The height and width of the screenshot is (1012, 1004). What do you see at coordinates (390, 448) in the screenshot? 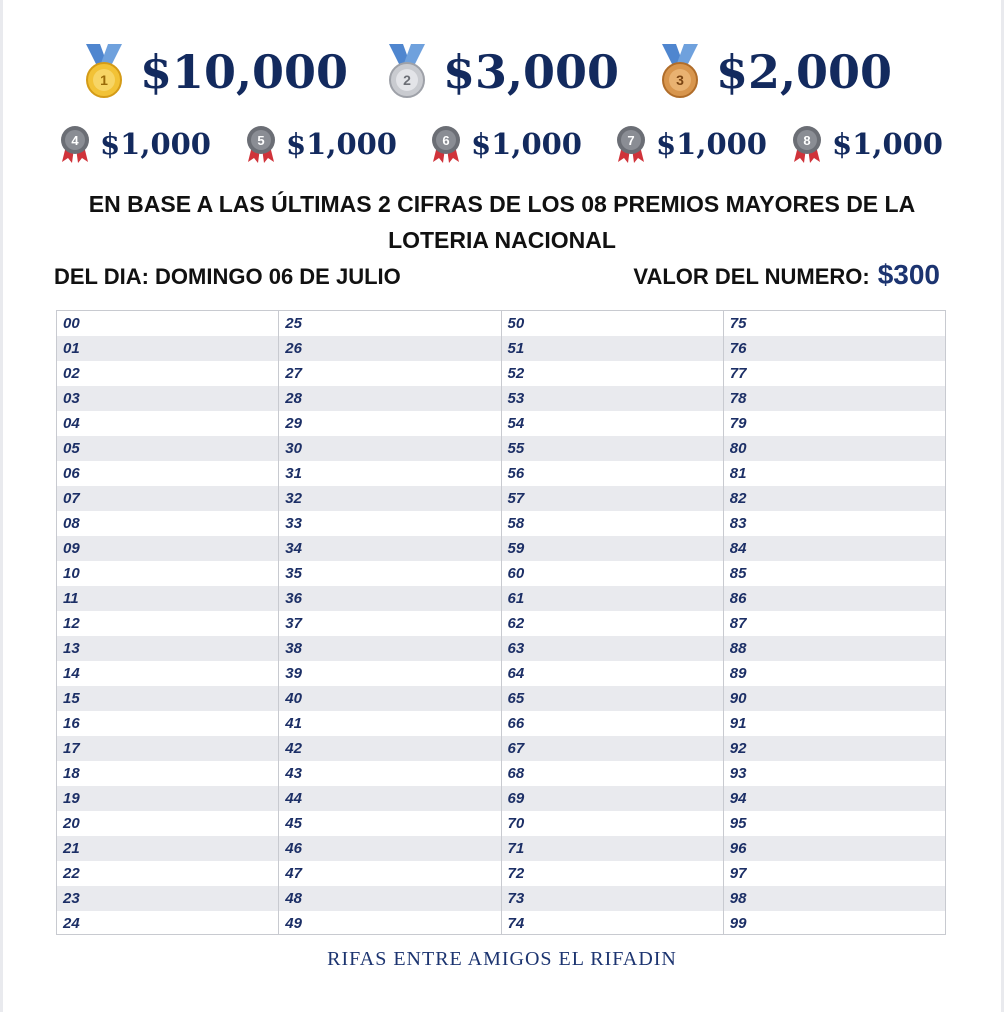
I see `number-cell: 30` at bounding box center [390, 448].